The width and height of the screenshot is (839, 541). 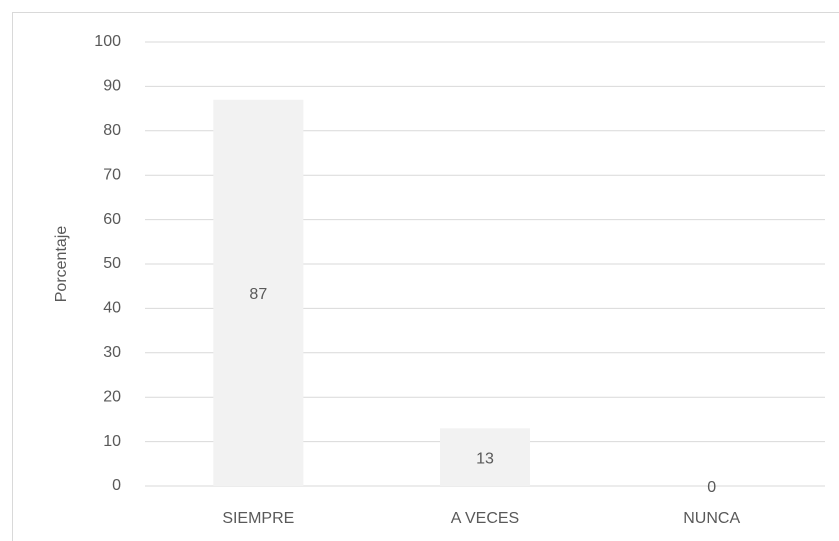 I want to click on data-label: 0, so click(x=711, y=487).